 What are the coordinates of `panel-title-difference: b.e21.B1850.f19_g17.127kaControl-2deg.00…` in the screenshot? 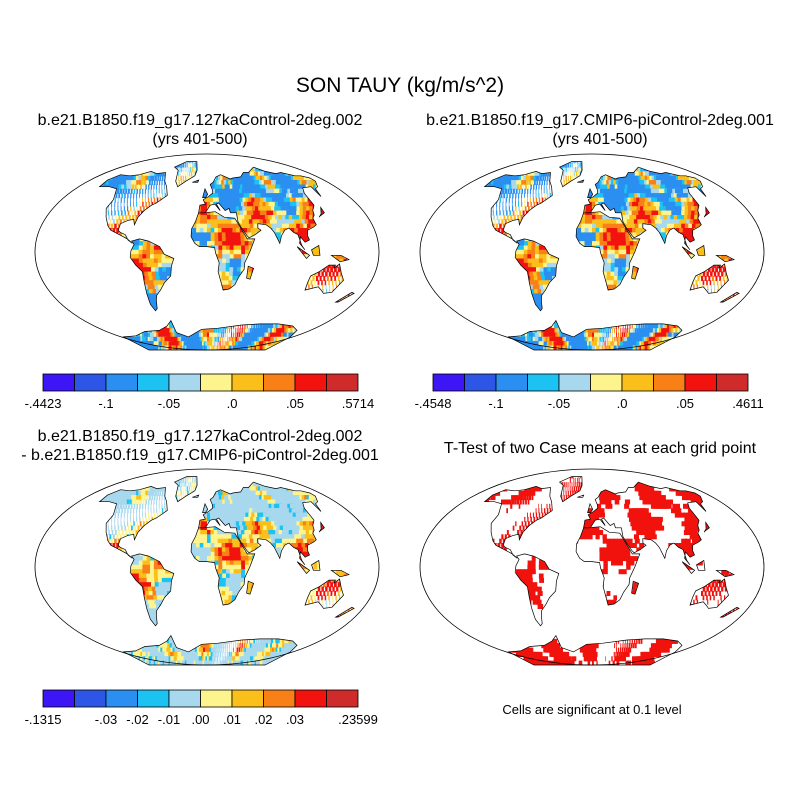 It's located at (200, 446).